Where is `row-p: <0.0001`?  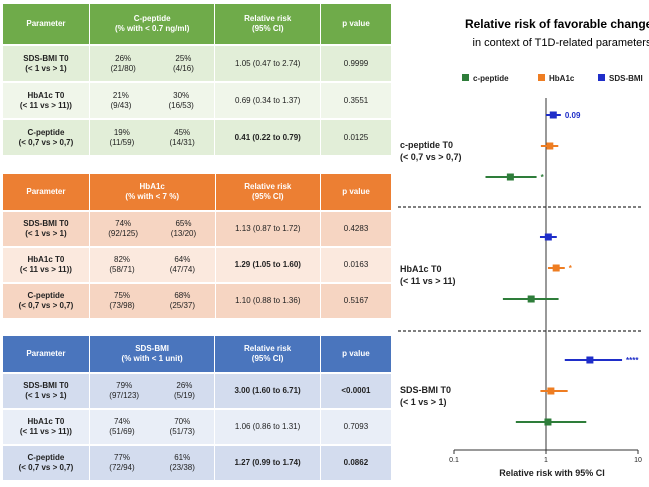
row-p: <0.0001 is located at coordinates (355, 392).